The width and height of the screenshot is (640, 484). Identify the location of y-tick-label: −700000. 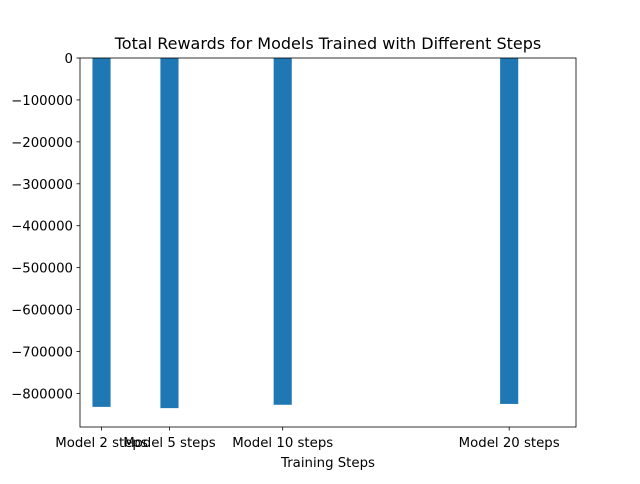
(42, 353).